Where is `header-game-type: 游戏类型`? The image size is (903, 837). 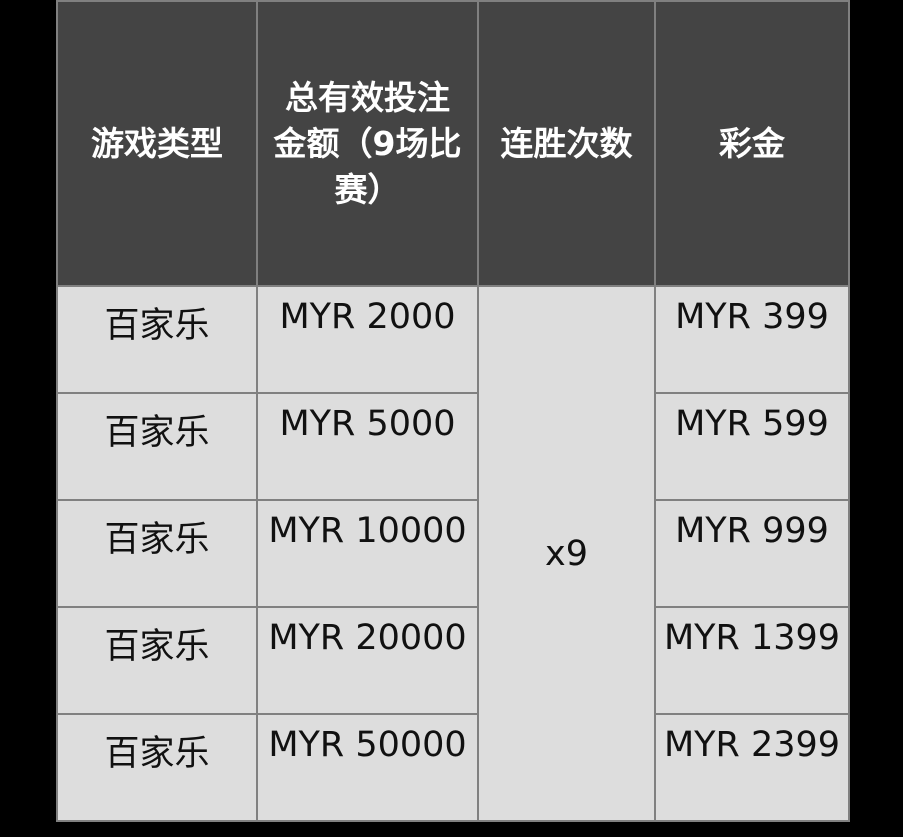
header-game-type: 游戏类型 is located at coordinates (157, 143).